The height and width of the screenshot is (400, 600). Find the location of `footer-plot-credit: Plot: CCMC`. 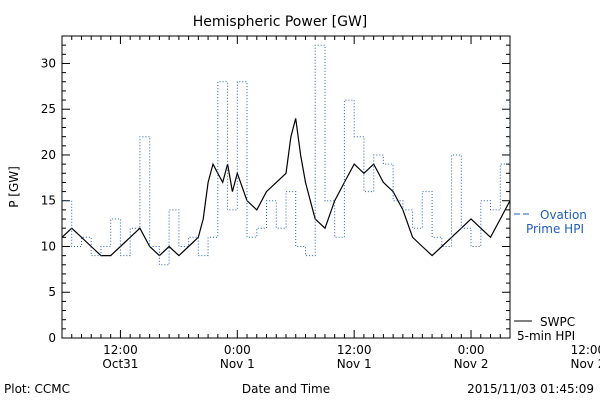

footer-plot-credit: Plot: CCMC is located at coordinates (37, 389).